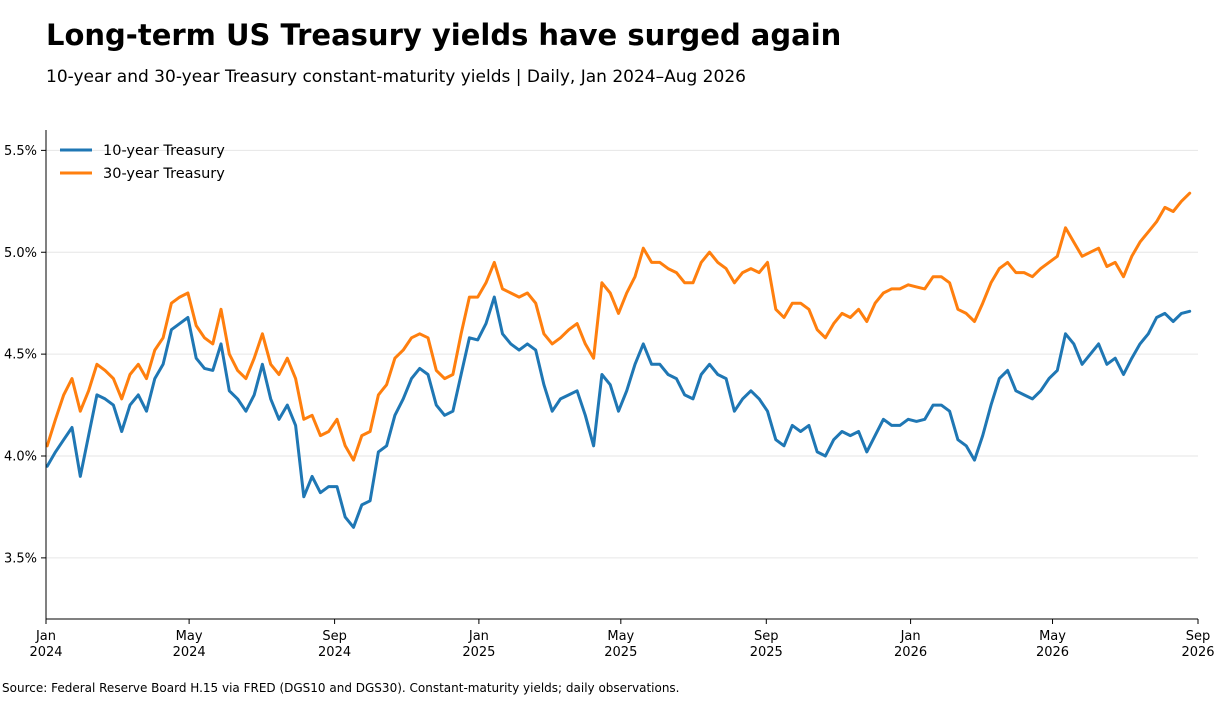  Describe the element at coordinates (20, 355) in the screenshot. I see `y-tick-label: 4.5%` at that location.